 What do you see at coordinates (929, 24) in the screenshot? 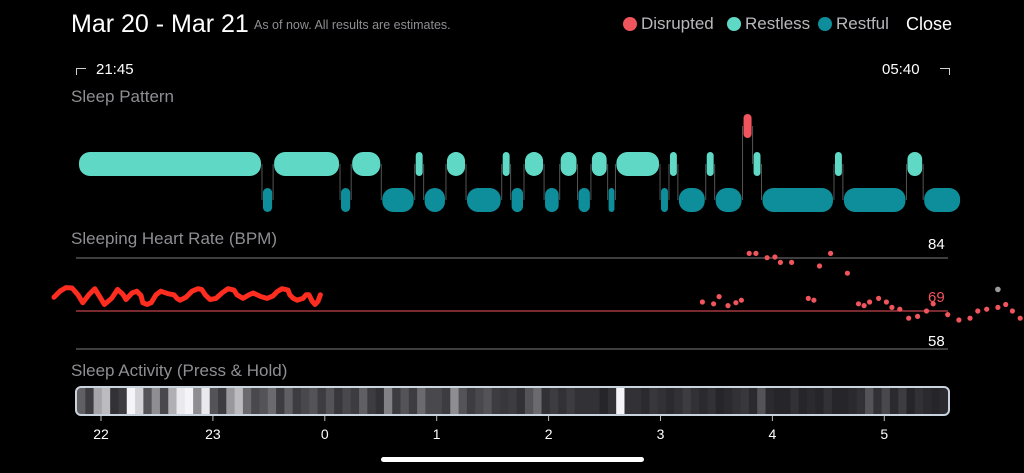
I see `close-button: Close` at bounding box center [929, 24].